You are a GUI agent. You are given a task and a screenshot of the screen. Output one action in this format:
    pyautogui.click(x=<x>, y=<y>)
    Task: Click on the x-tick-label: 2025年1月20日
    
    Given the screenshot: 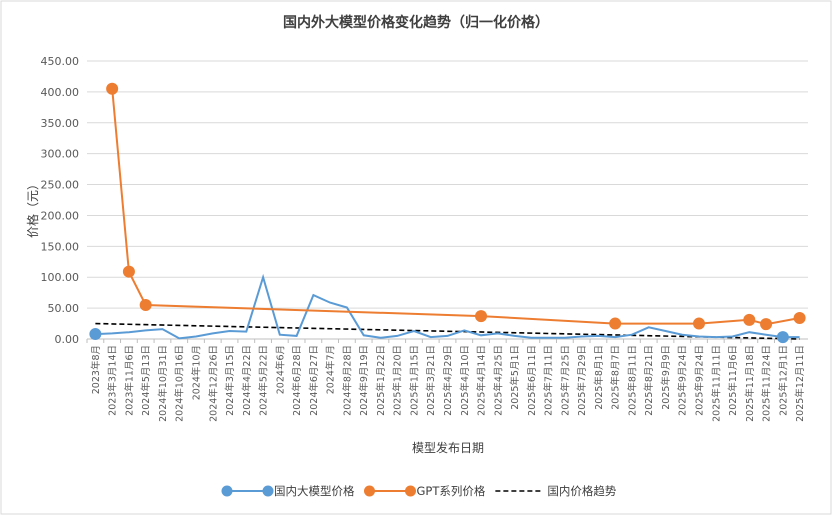 What is the action you would take?
    pyautogui.click(x=398, y=380)
    